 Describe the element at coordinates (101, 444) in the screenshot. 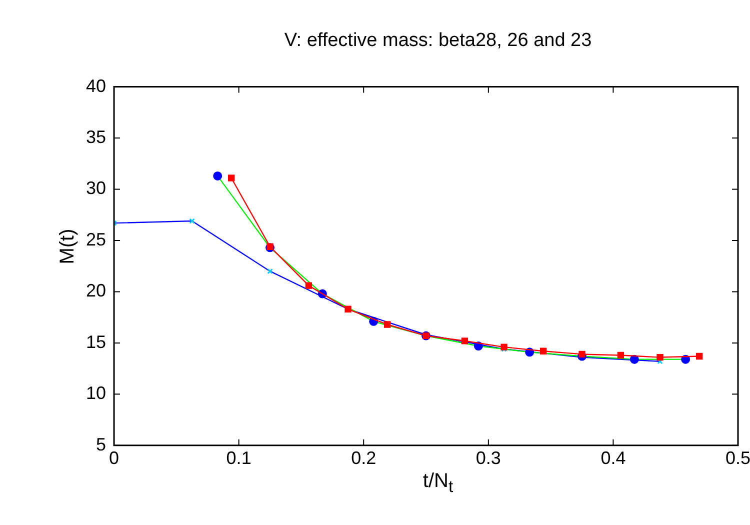

I see `y-tick-label: 5` at that location.